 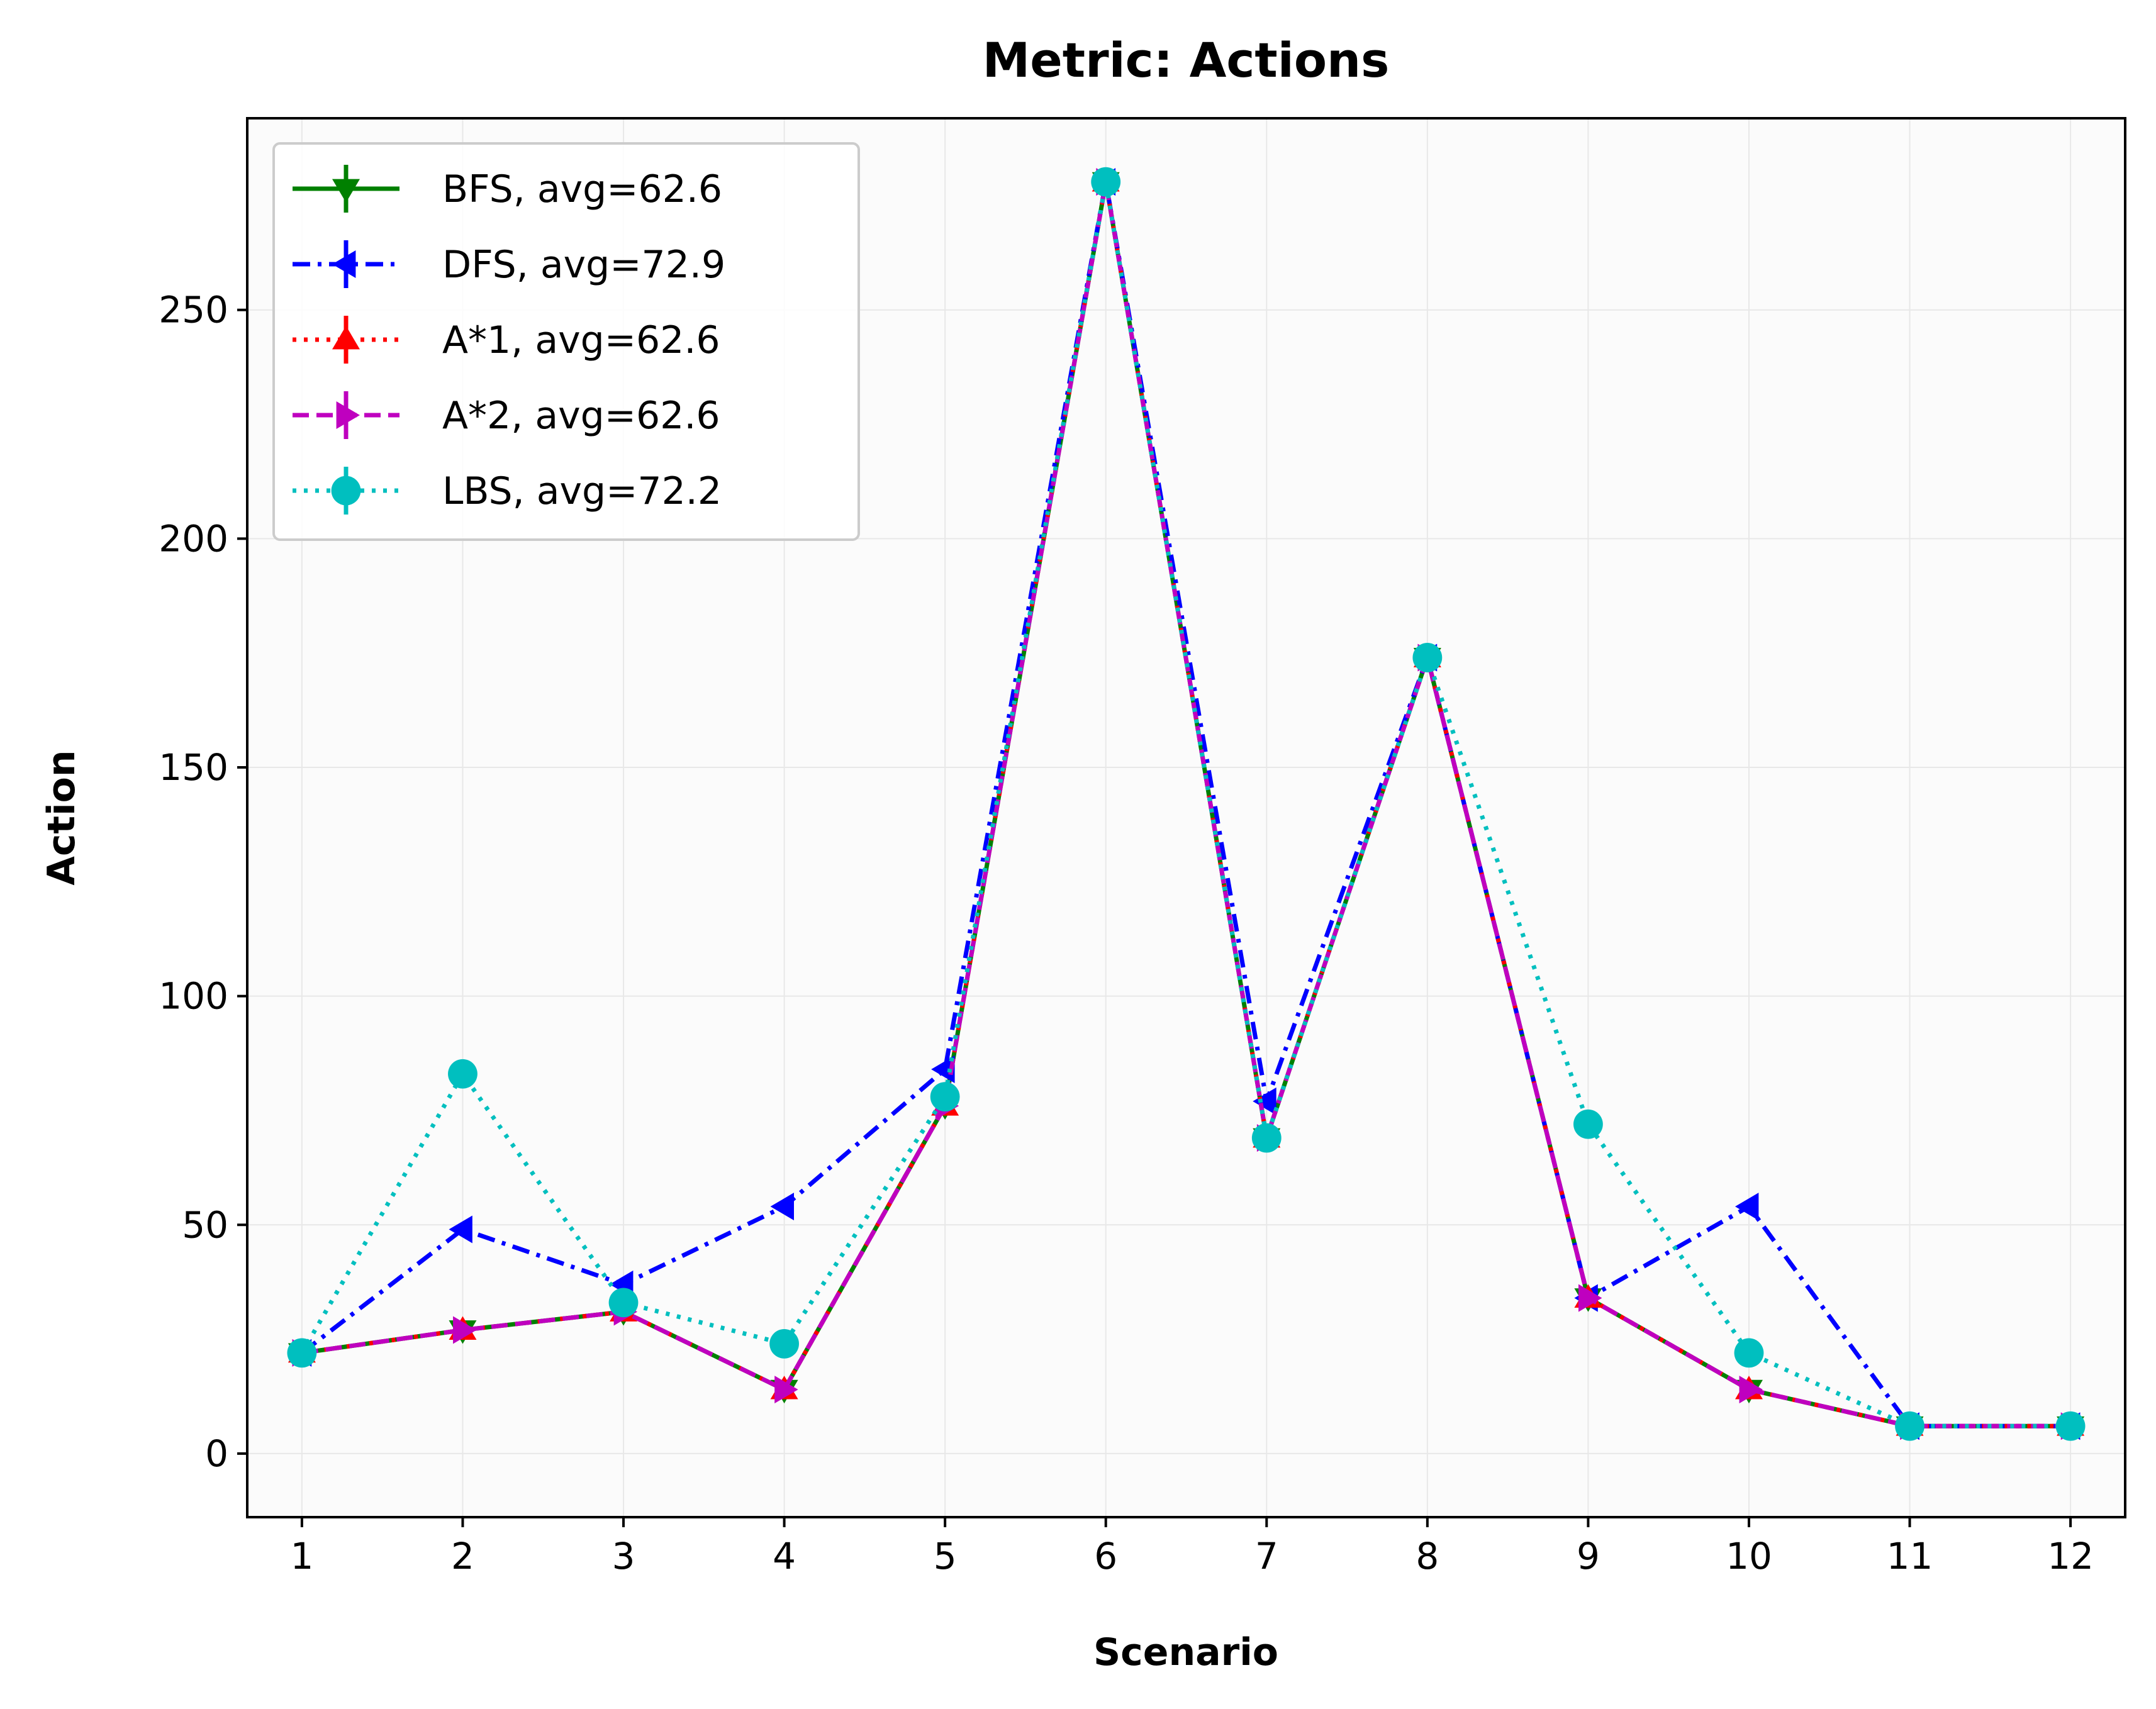 I want to click on x-tick-label-7: 7, so click(x=1267, y=1556).